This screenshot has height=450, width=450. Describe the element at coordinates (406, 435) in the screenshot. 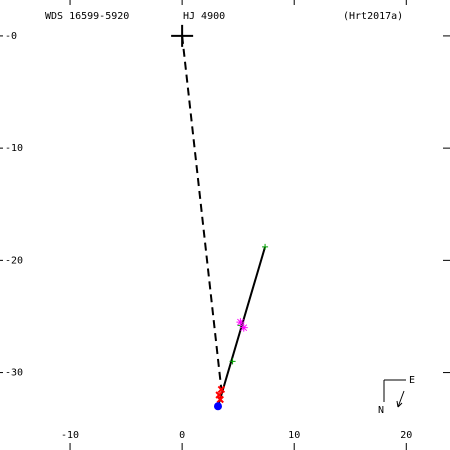

I see `x-tick-label: 20` at that location.